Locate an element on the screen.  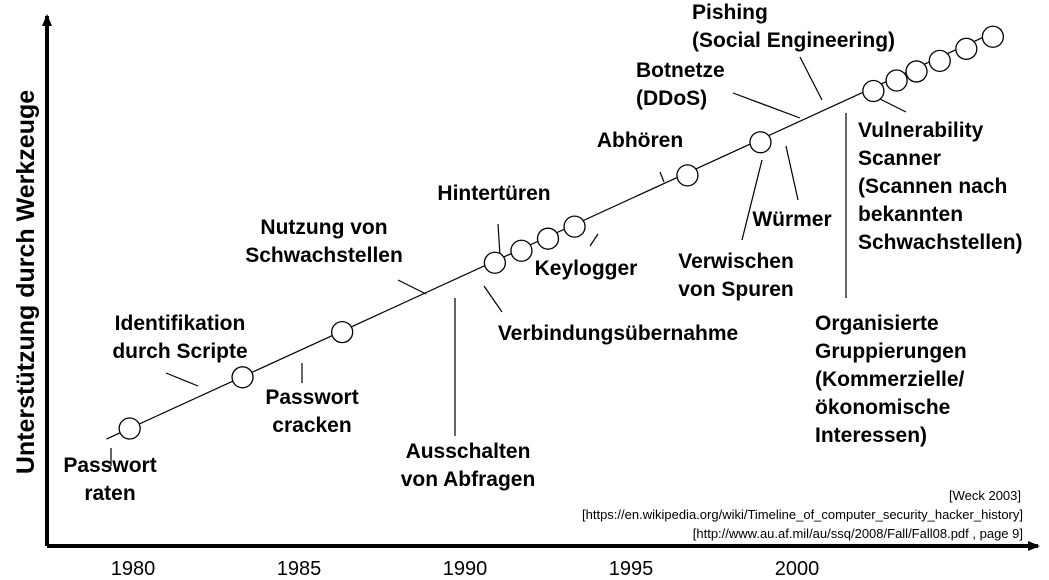
x-tick-1995: 1995 is located at coordinates (631, 569).